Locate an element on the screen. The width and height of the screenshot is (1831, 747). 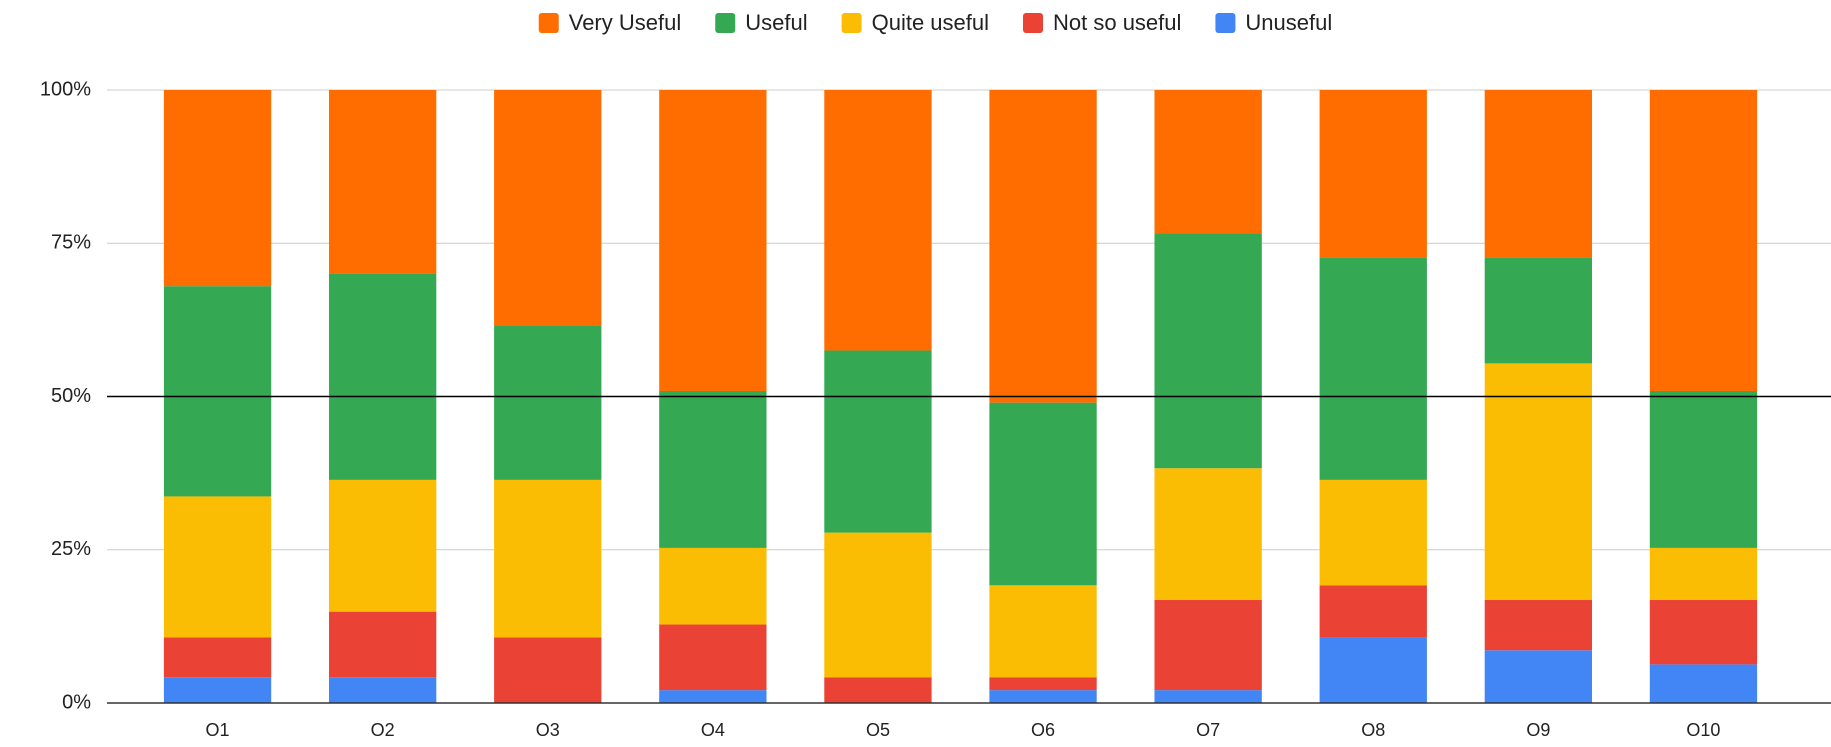
x-tick-label: O9 is located at coordinates (1538, 730).